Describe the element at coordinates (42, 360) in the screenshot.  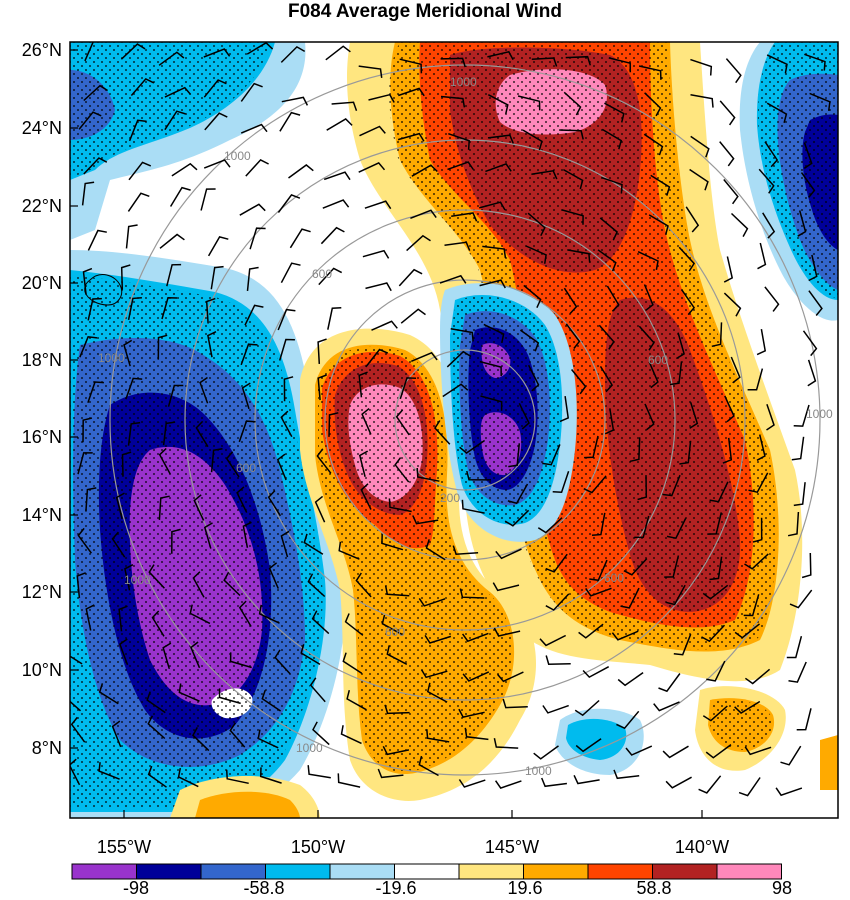
I see `y-tick-label: 18°N` at that location.